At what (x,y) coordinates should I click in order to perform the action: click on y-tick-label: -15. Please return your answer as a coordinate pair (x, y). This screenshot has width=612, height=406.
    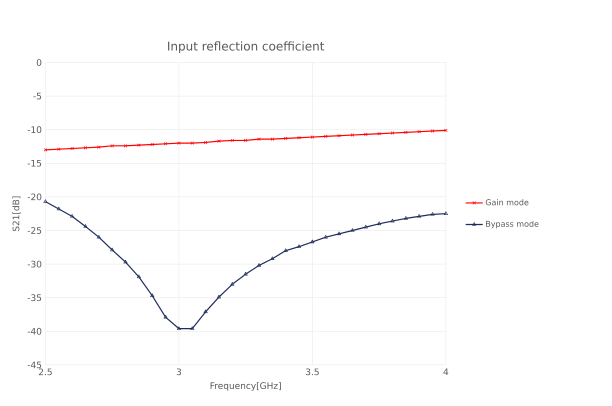
    Looking at the image, I should click on (35, 163).